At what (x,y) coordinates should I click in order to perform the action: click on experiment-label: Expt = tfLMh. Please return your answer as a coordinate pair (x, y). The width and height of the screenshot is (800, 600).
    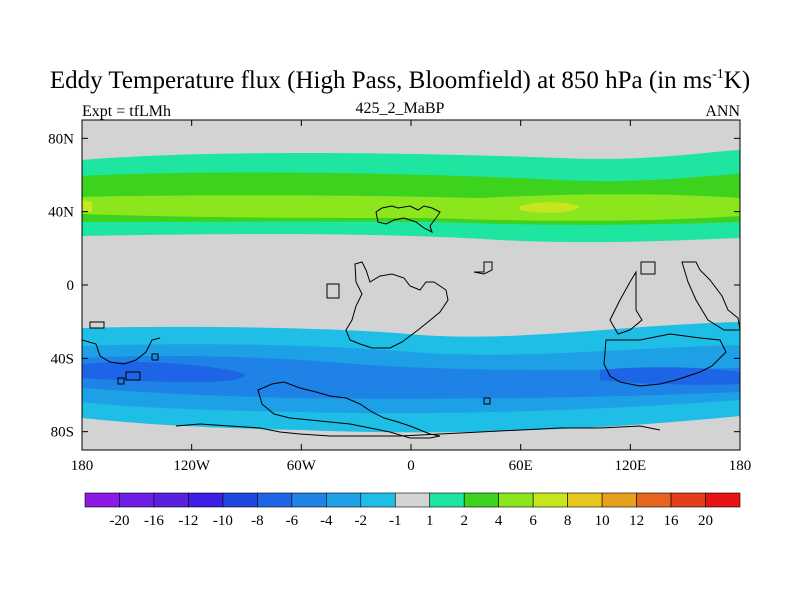
    Looking at the image, I should click on (127, 111).